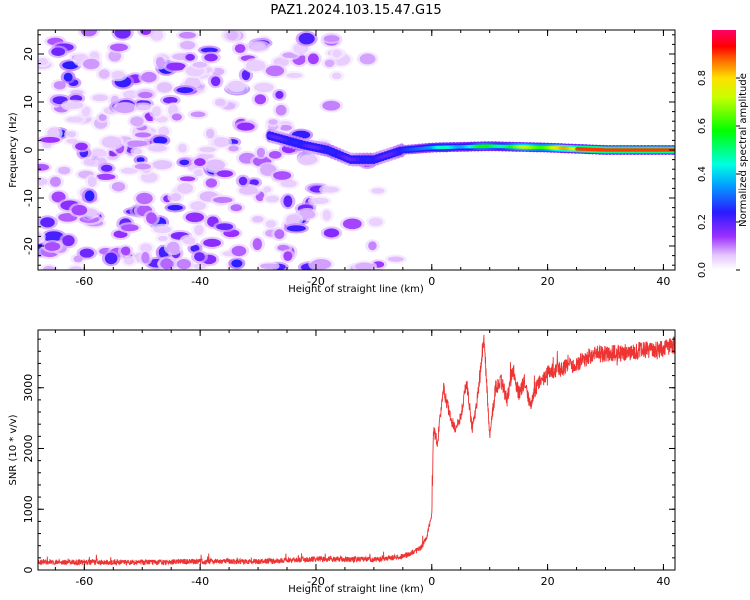  I want to click on colorbar-label: Normalized spectral amplitude, so click(743, 150).